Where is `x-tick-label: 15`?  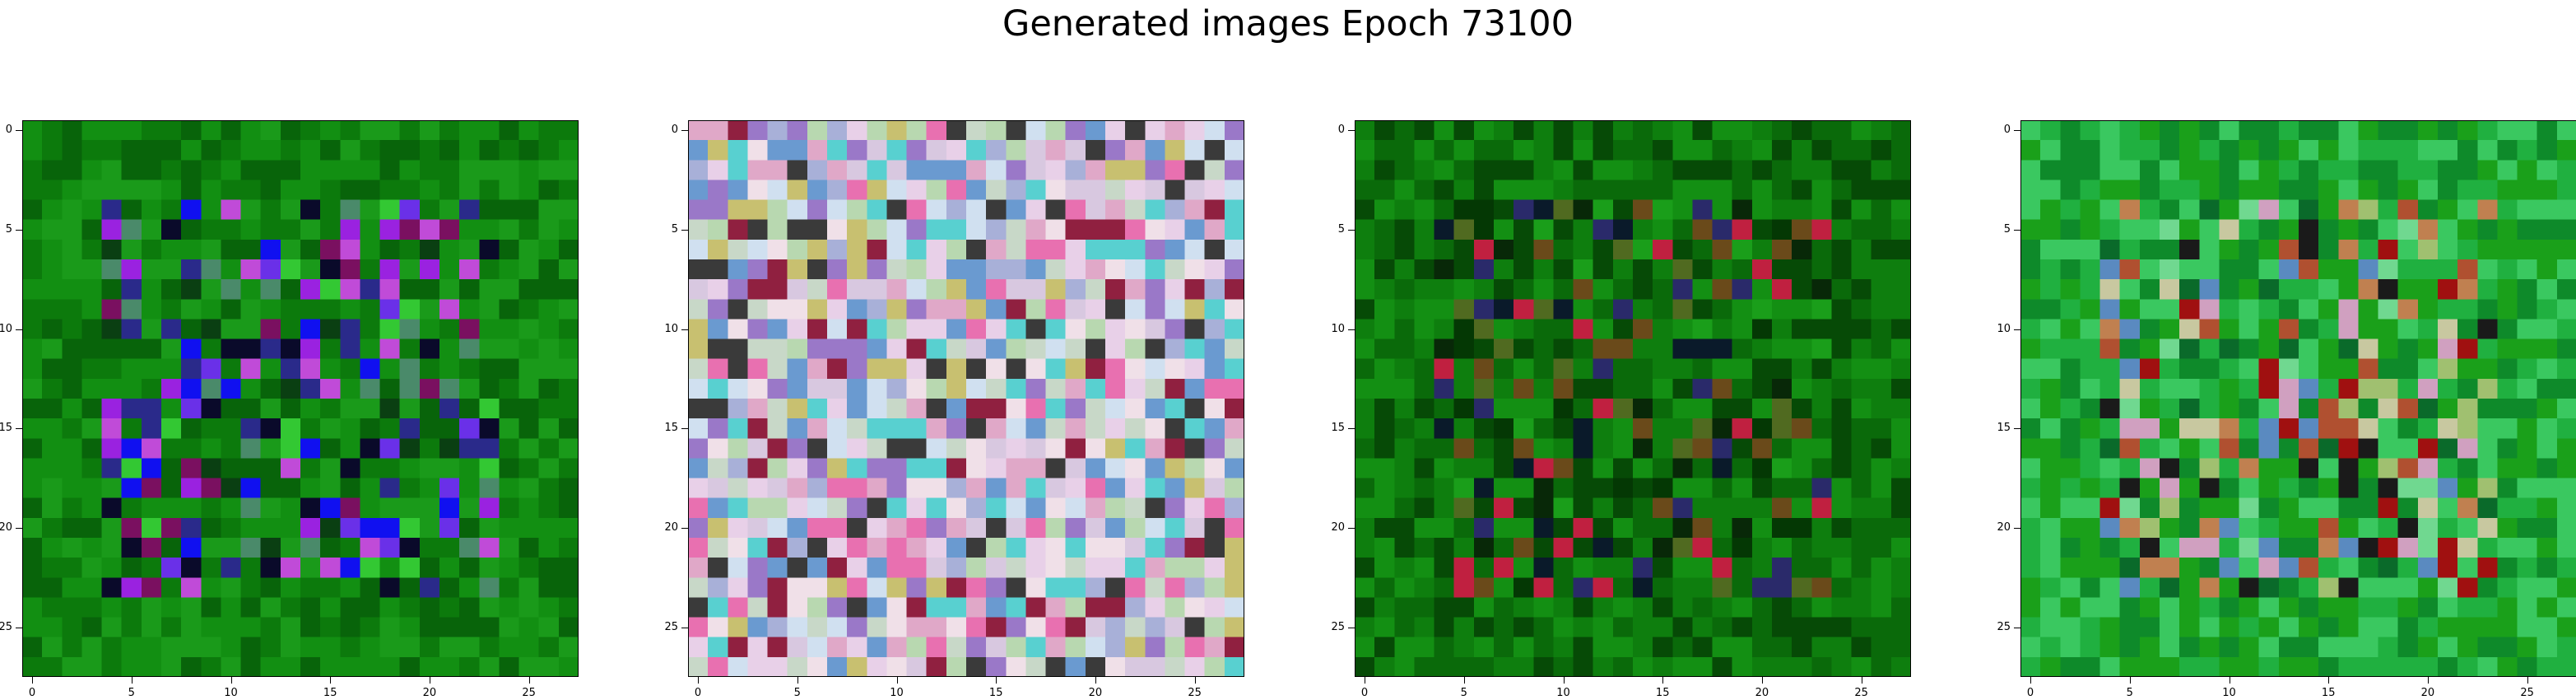 x-tick-label: 15 is located at coordinates (1662, 693).